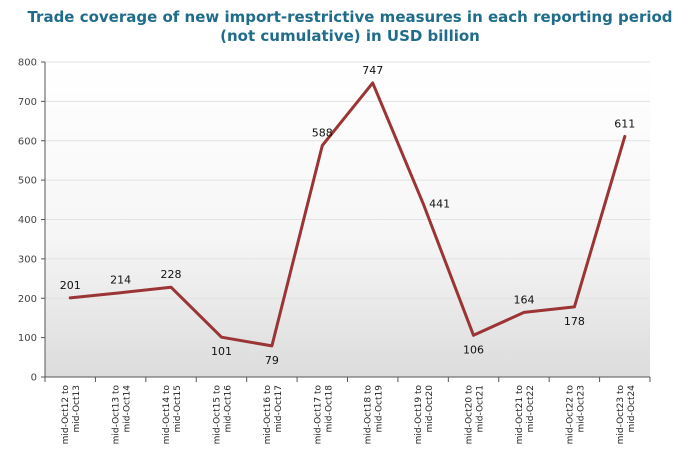 Image resolution: width=700 pixels, height=462 pixels. Describe the element at coordinates (27, 299) in the screenshot. I see `y-tick-label: 200` at that location.